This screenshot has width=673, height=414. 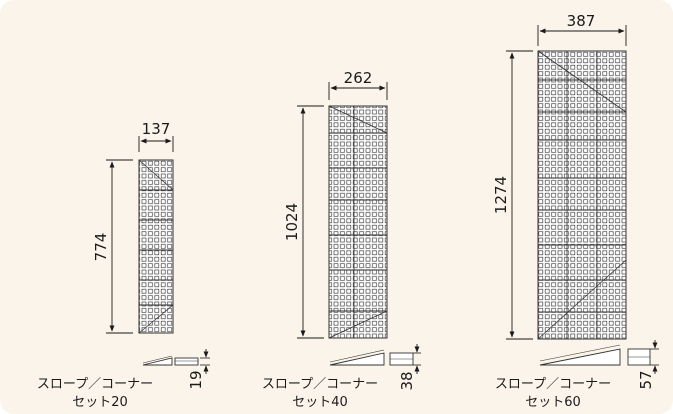 I want to click on set-60-caption-line2: セット60, so click(x=553, y=402).